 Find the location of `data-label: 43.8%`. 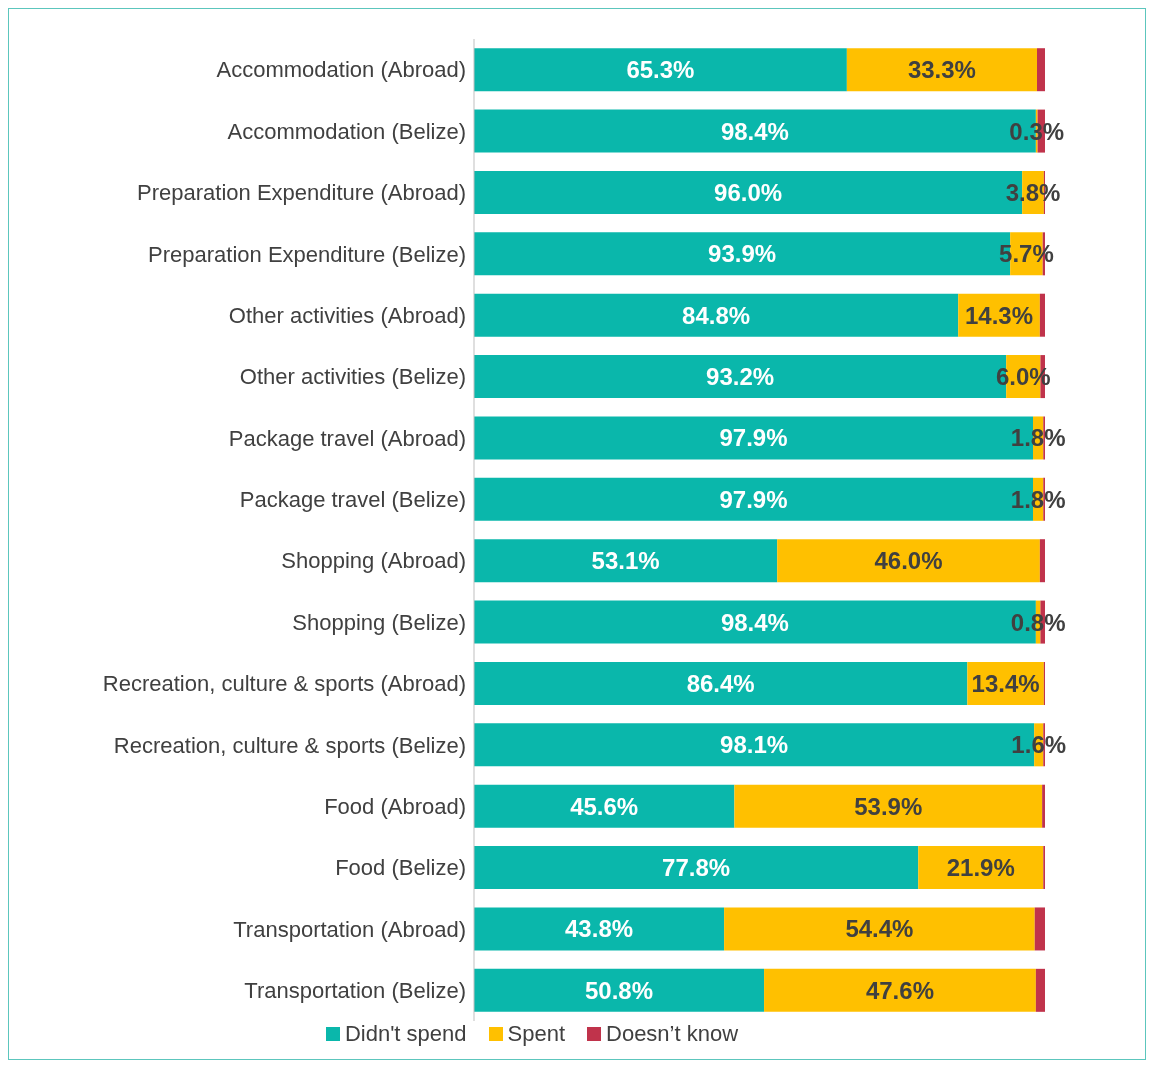

data-label: 43.8% is located at coordinates (599, 929).